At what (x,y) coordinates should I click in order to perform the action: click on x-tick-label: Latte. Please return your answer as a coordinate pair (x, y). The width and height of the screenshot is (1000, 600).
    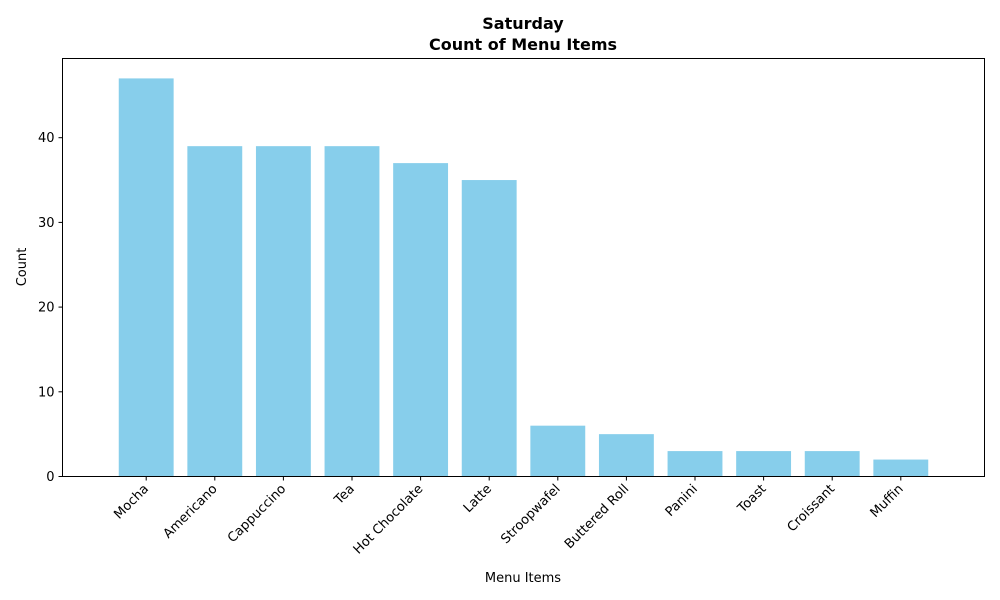
    Looking at the image, I should click on (478, 499).